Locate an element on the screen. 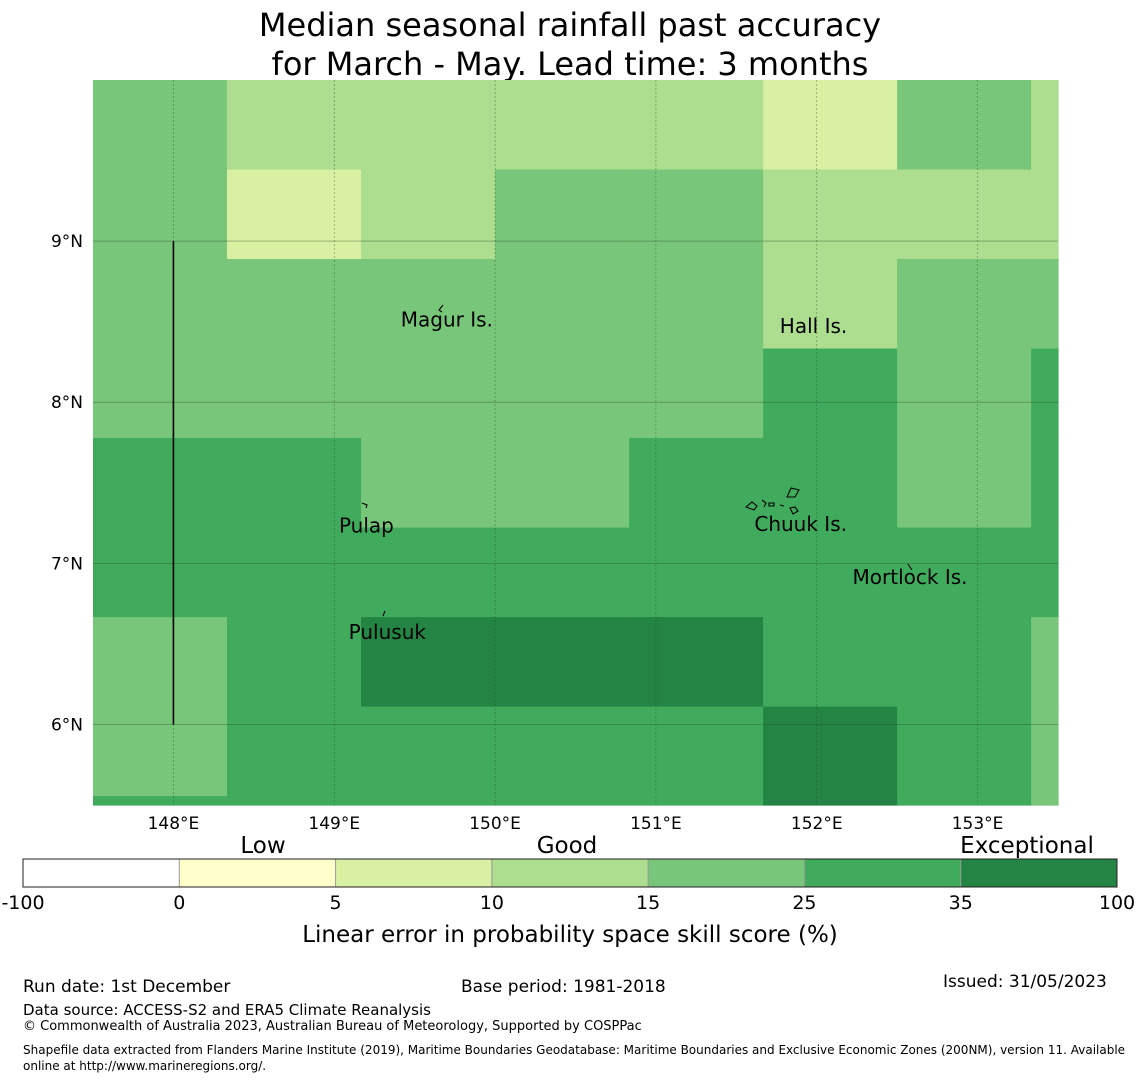 The height and width of the screenshot is (1080, 1140). base-period: Base period: 1981-2018 is located at coordinates (563, 987).